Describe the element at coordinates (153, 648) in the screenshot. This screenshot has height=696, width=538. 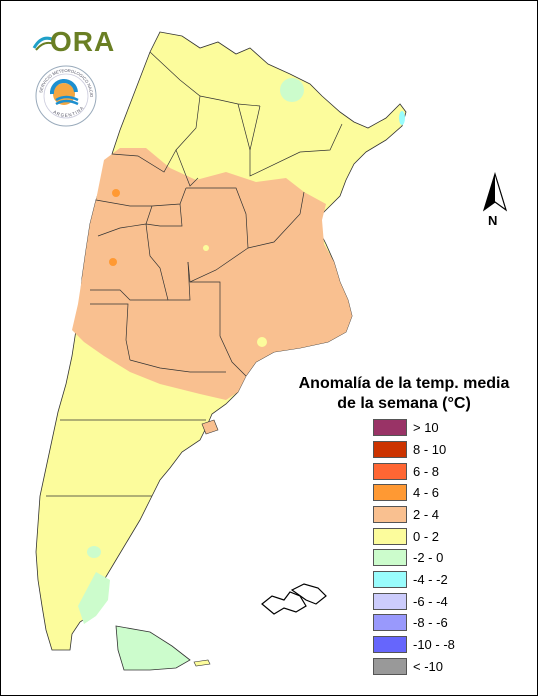
I see `tierra-del-fuego` at that location.